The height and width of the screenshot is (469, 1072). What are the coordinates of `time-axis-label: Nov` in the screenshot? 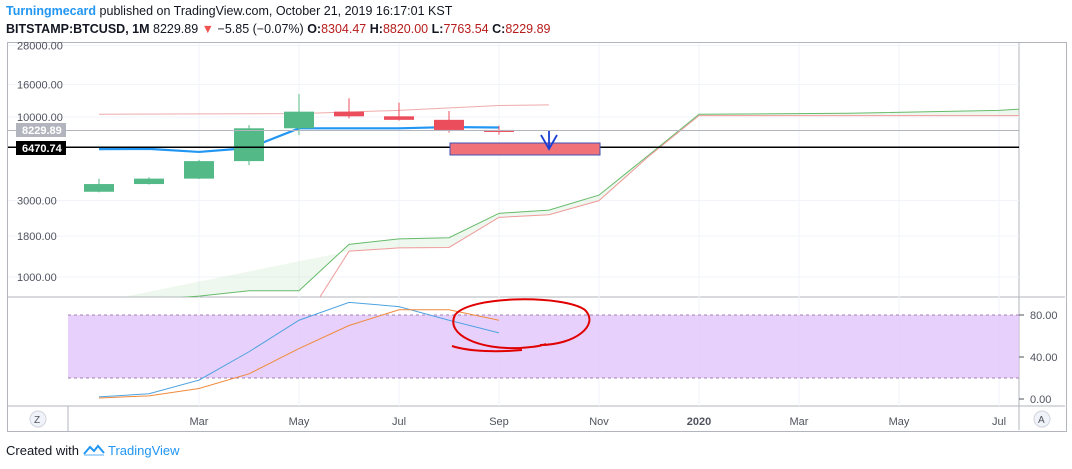 It's located at (599, 422).